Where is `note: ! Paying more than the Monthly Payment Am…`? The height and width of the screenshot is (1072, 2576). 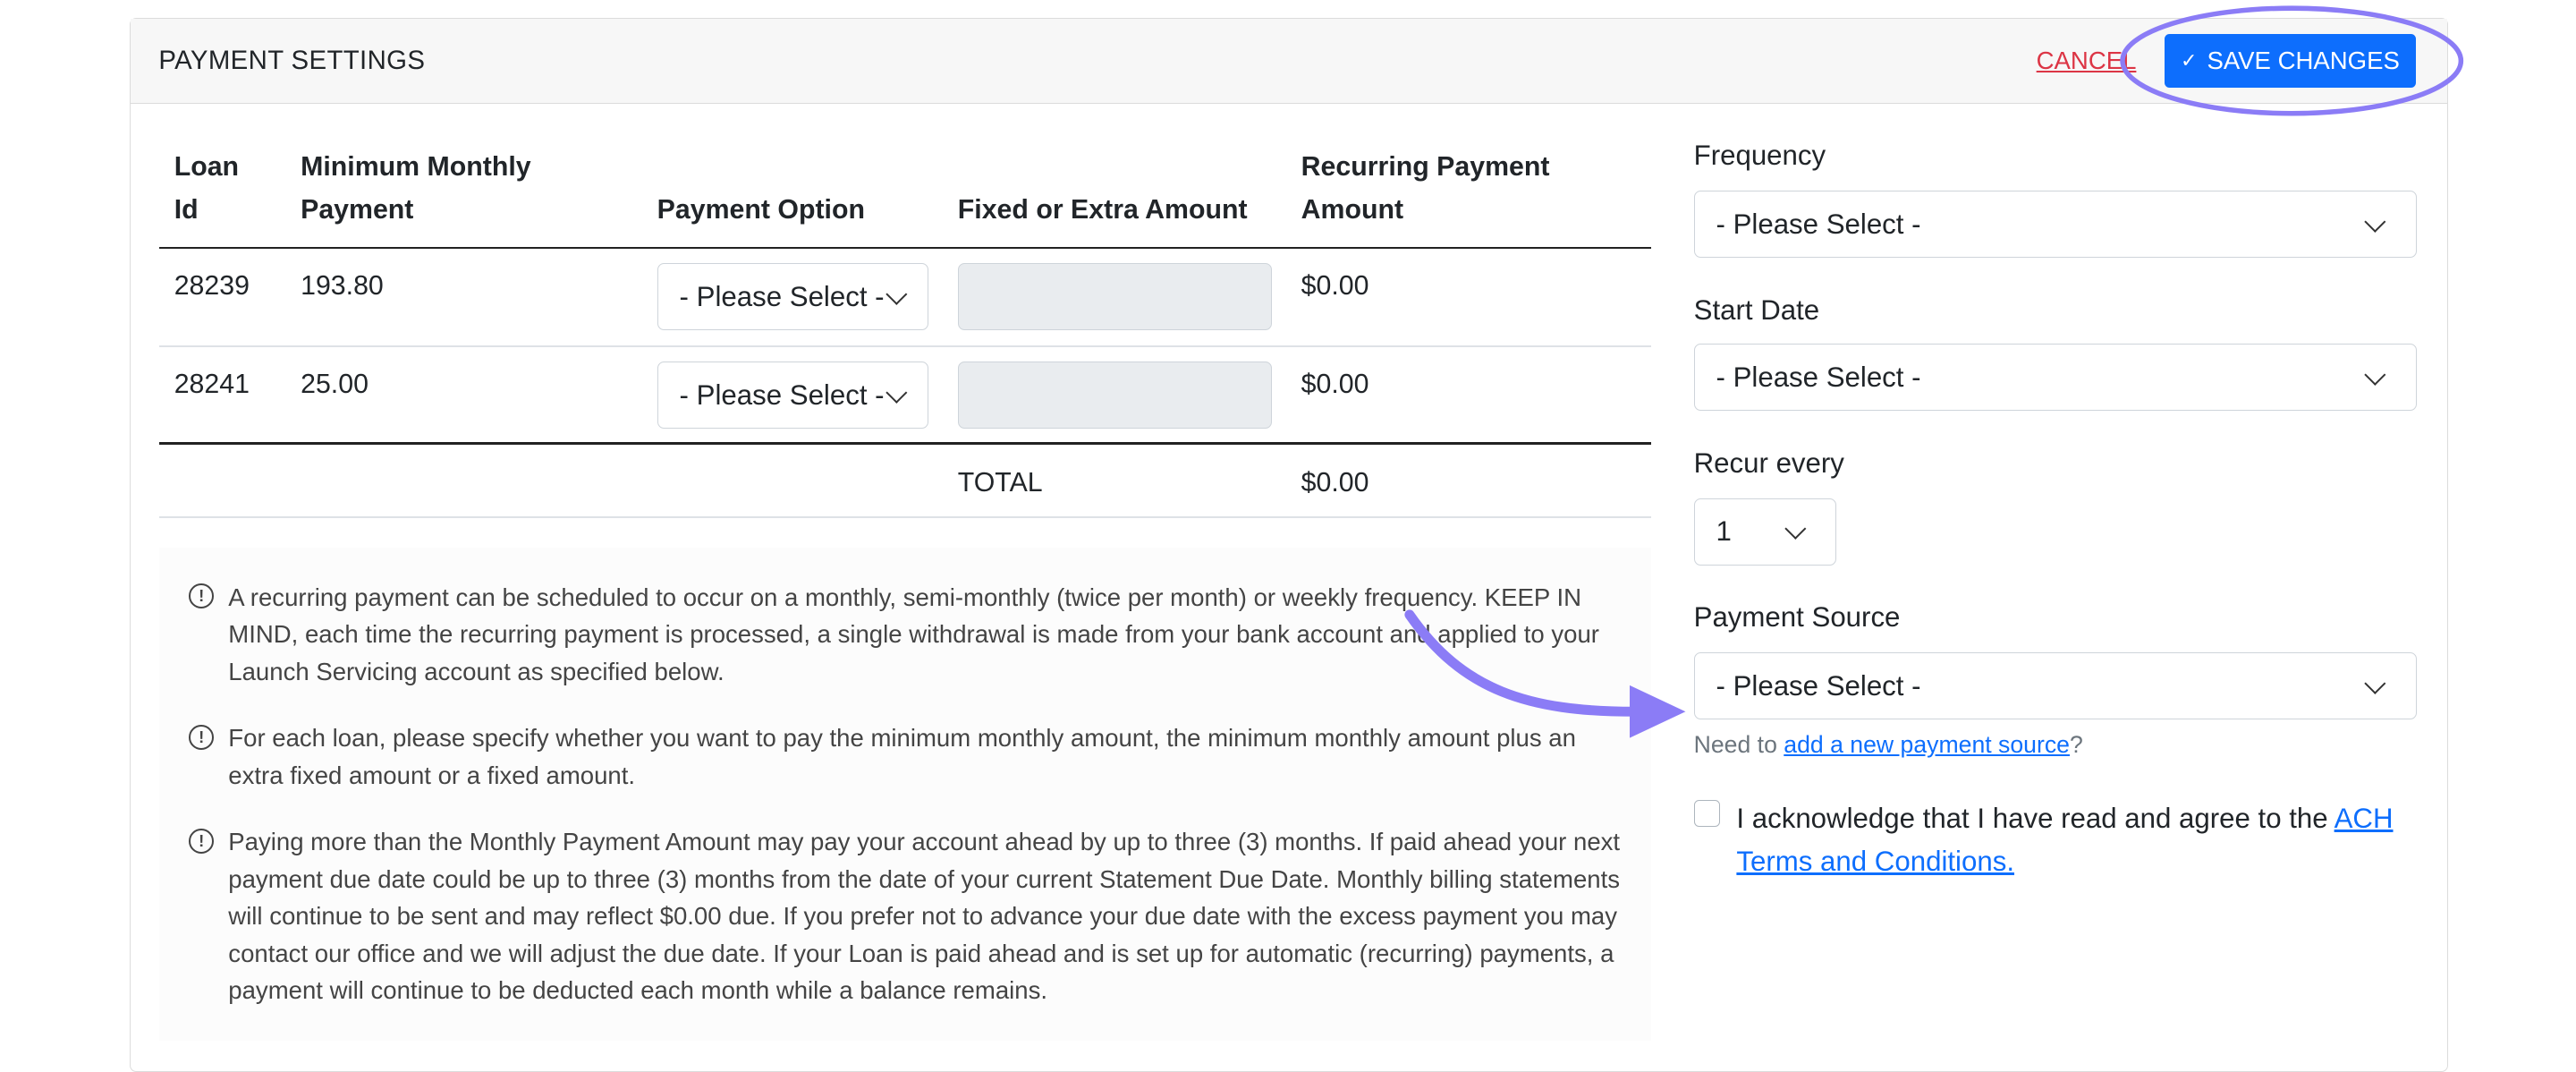
note: ! Paying more than the Monthly Payment Am… is located at coordinates (906, 916).